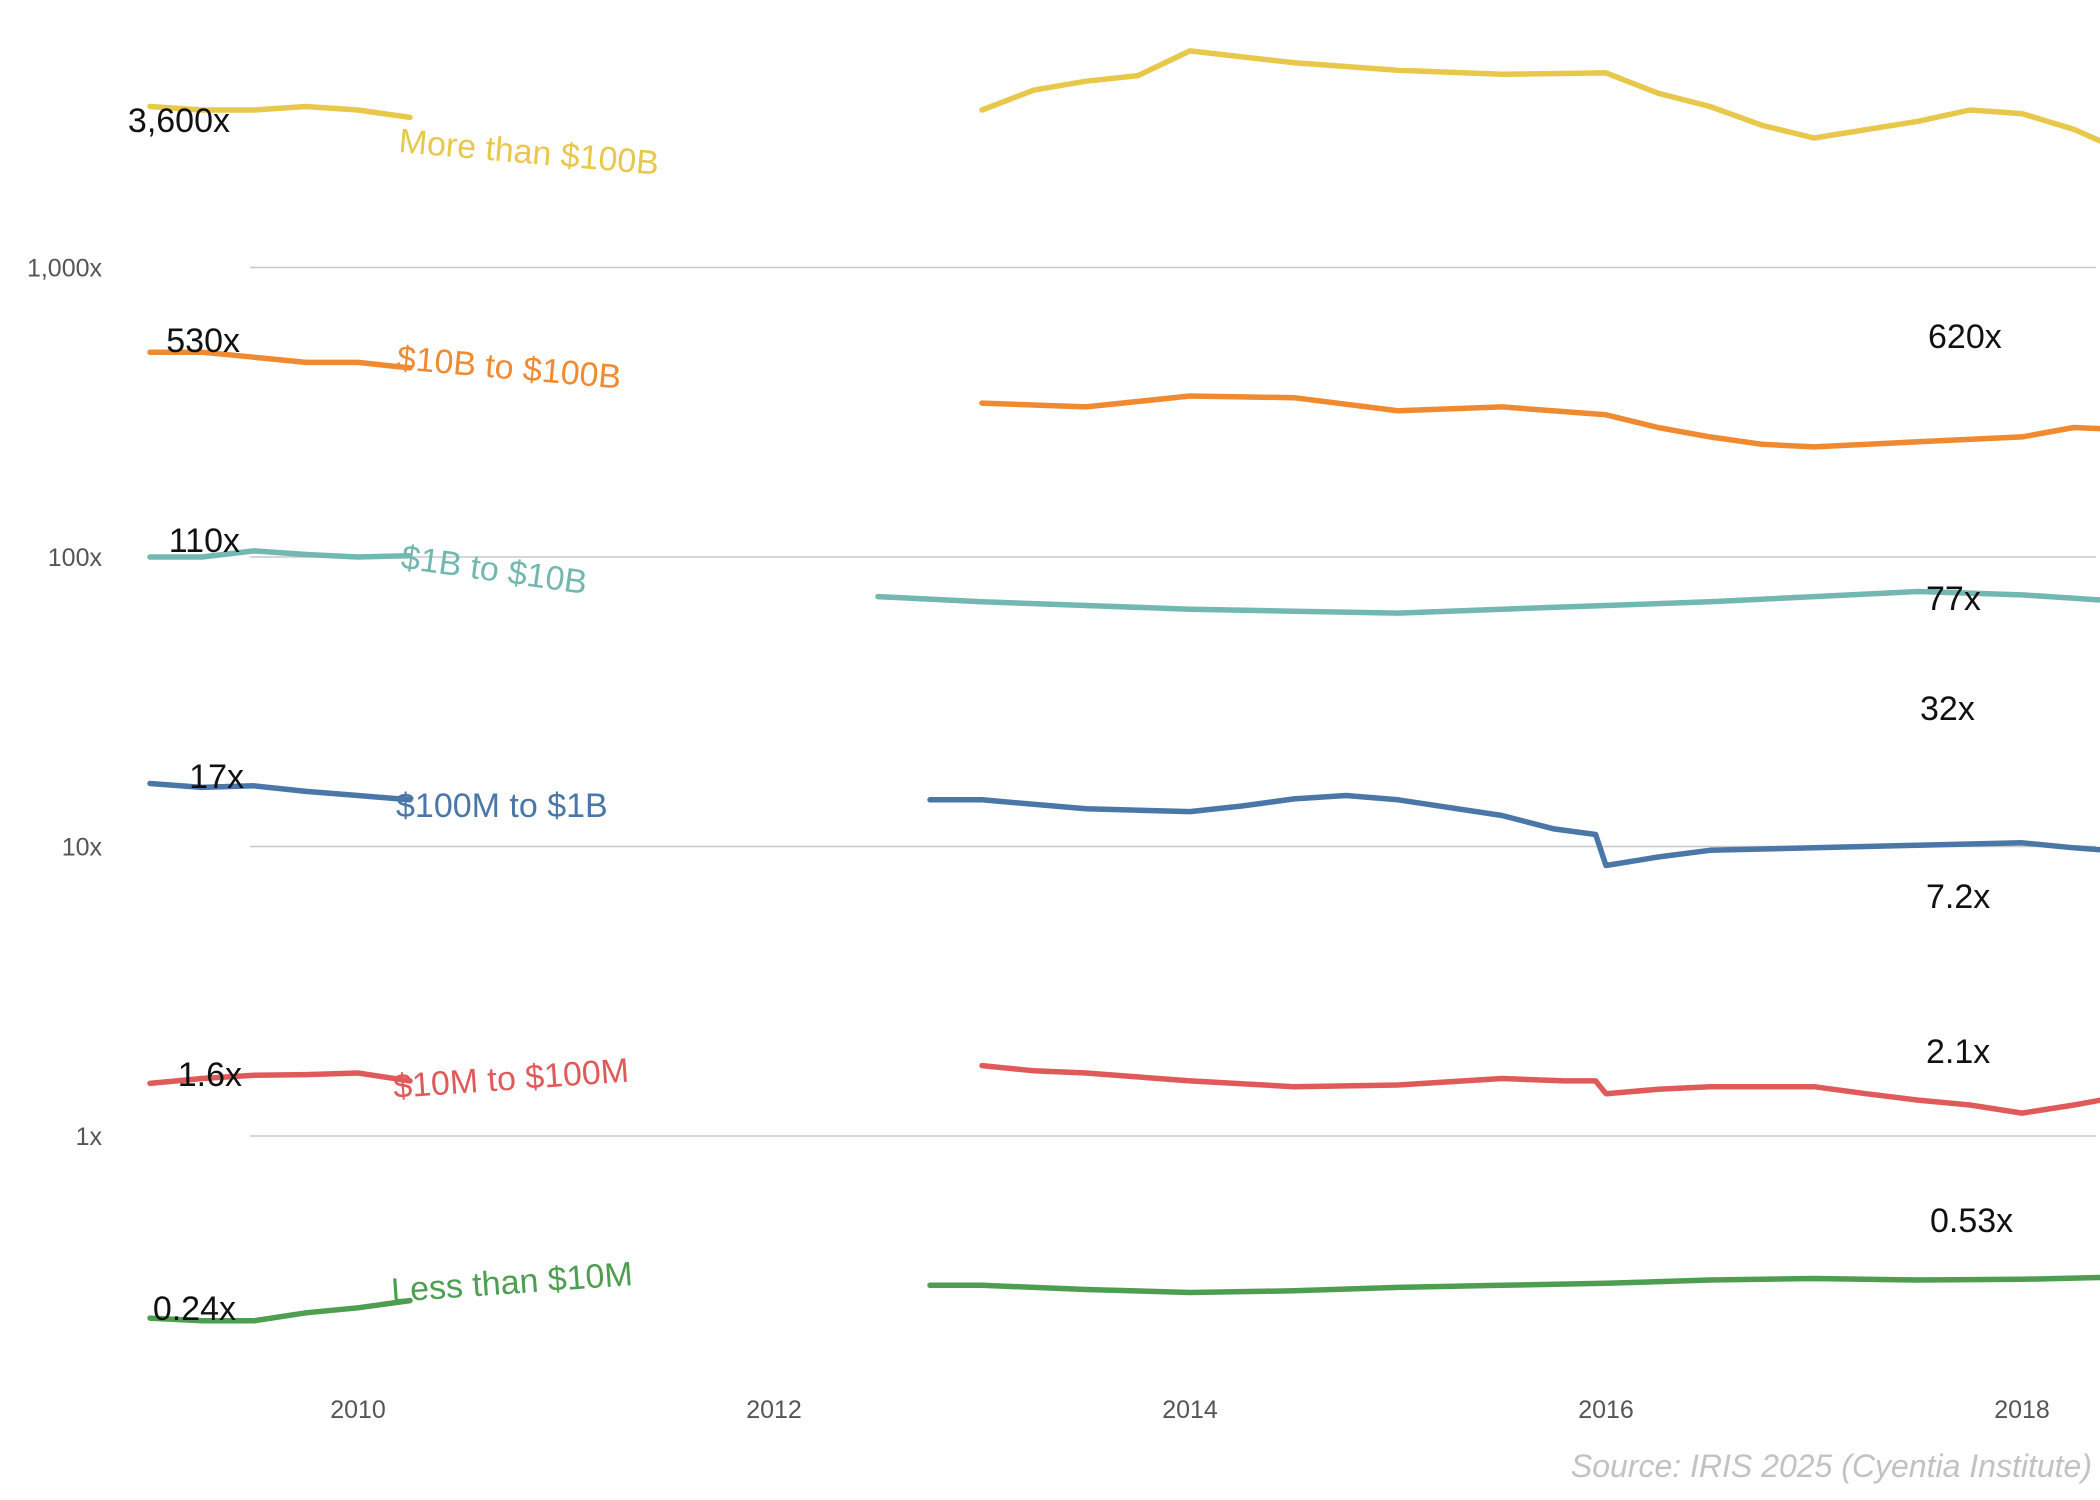  I want to click on series-name-text: More than $100B, so click(528, 152).